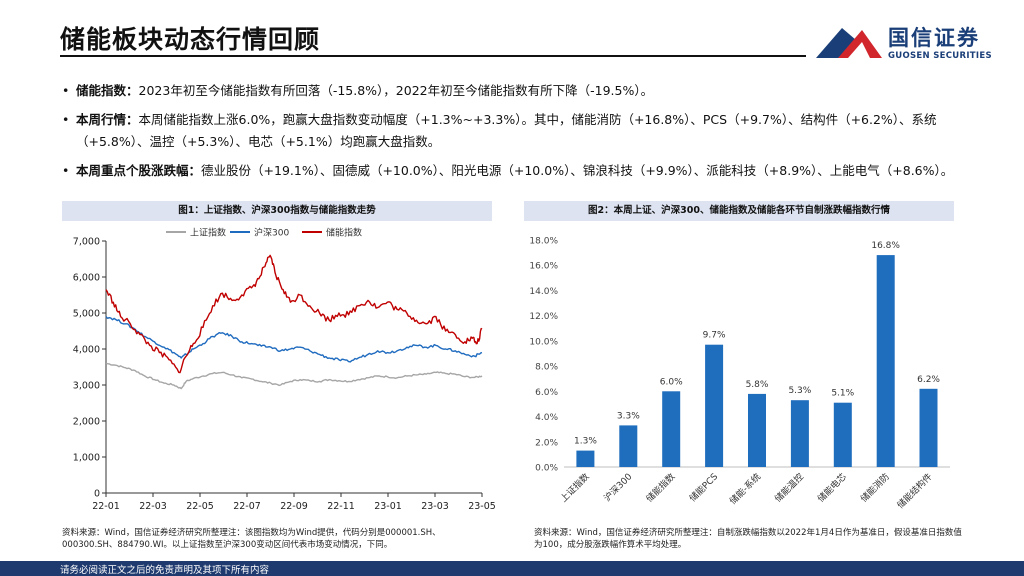 The width and height of the screenshot is (1024, 576). I want to click on brand-logo: 国信证券 GUOSEN SECURITIES, so click(912, 42).